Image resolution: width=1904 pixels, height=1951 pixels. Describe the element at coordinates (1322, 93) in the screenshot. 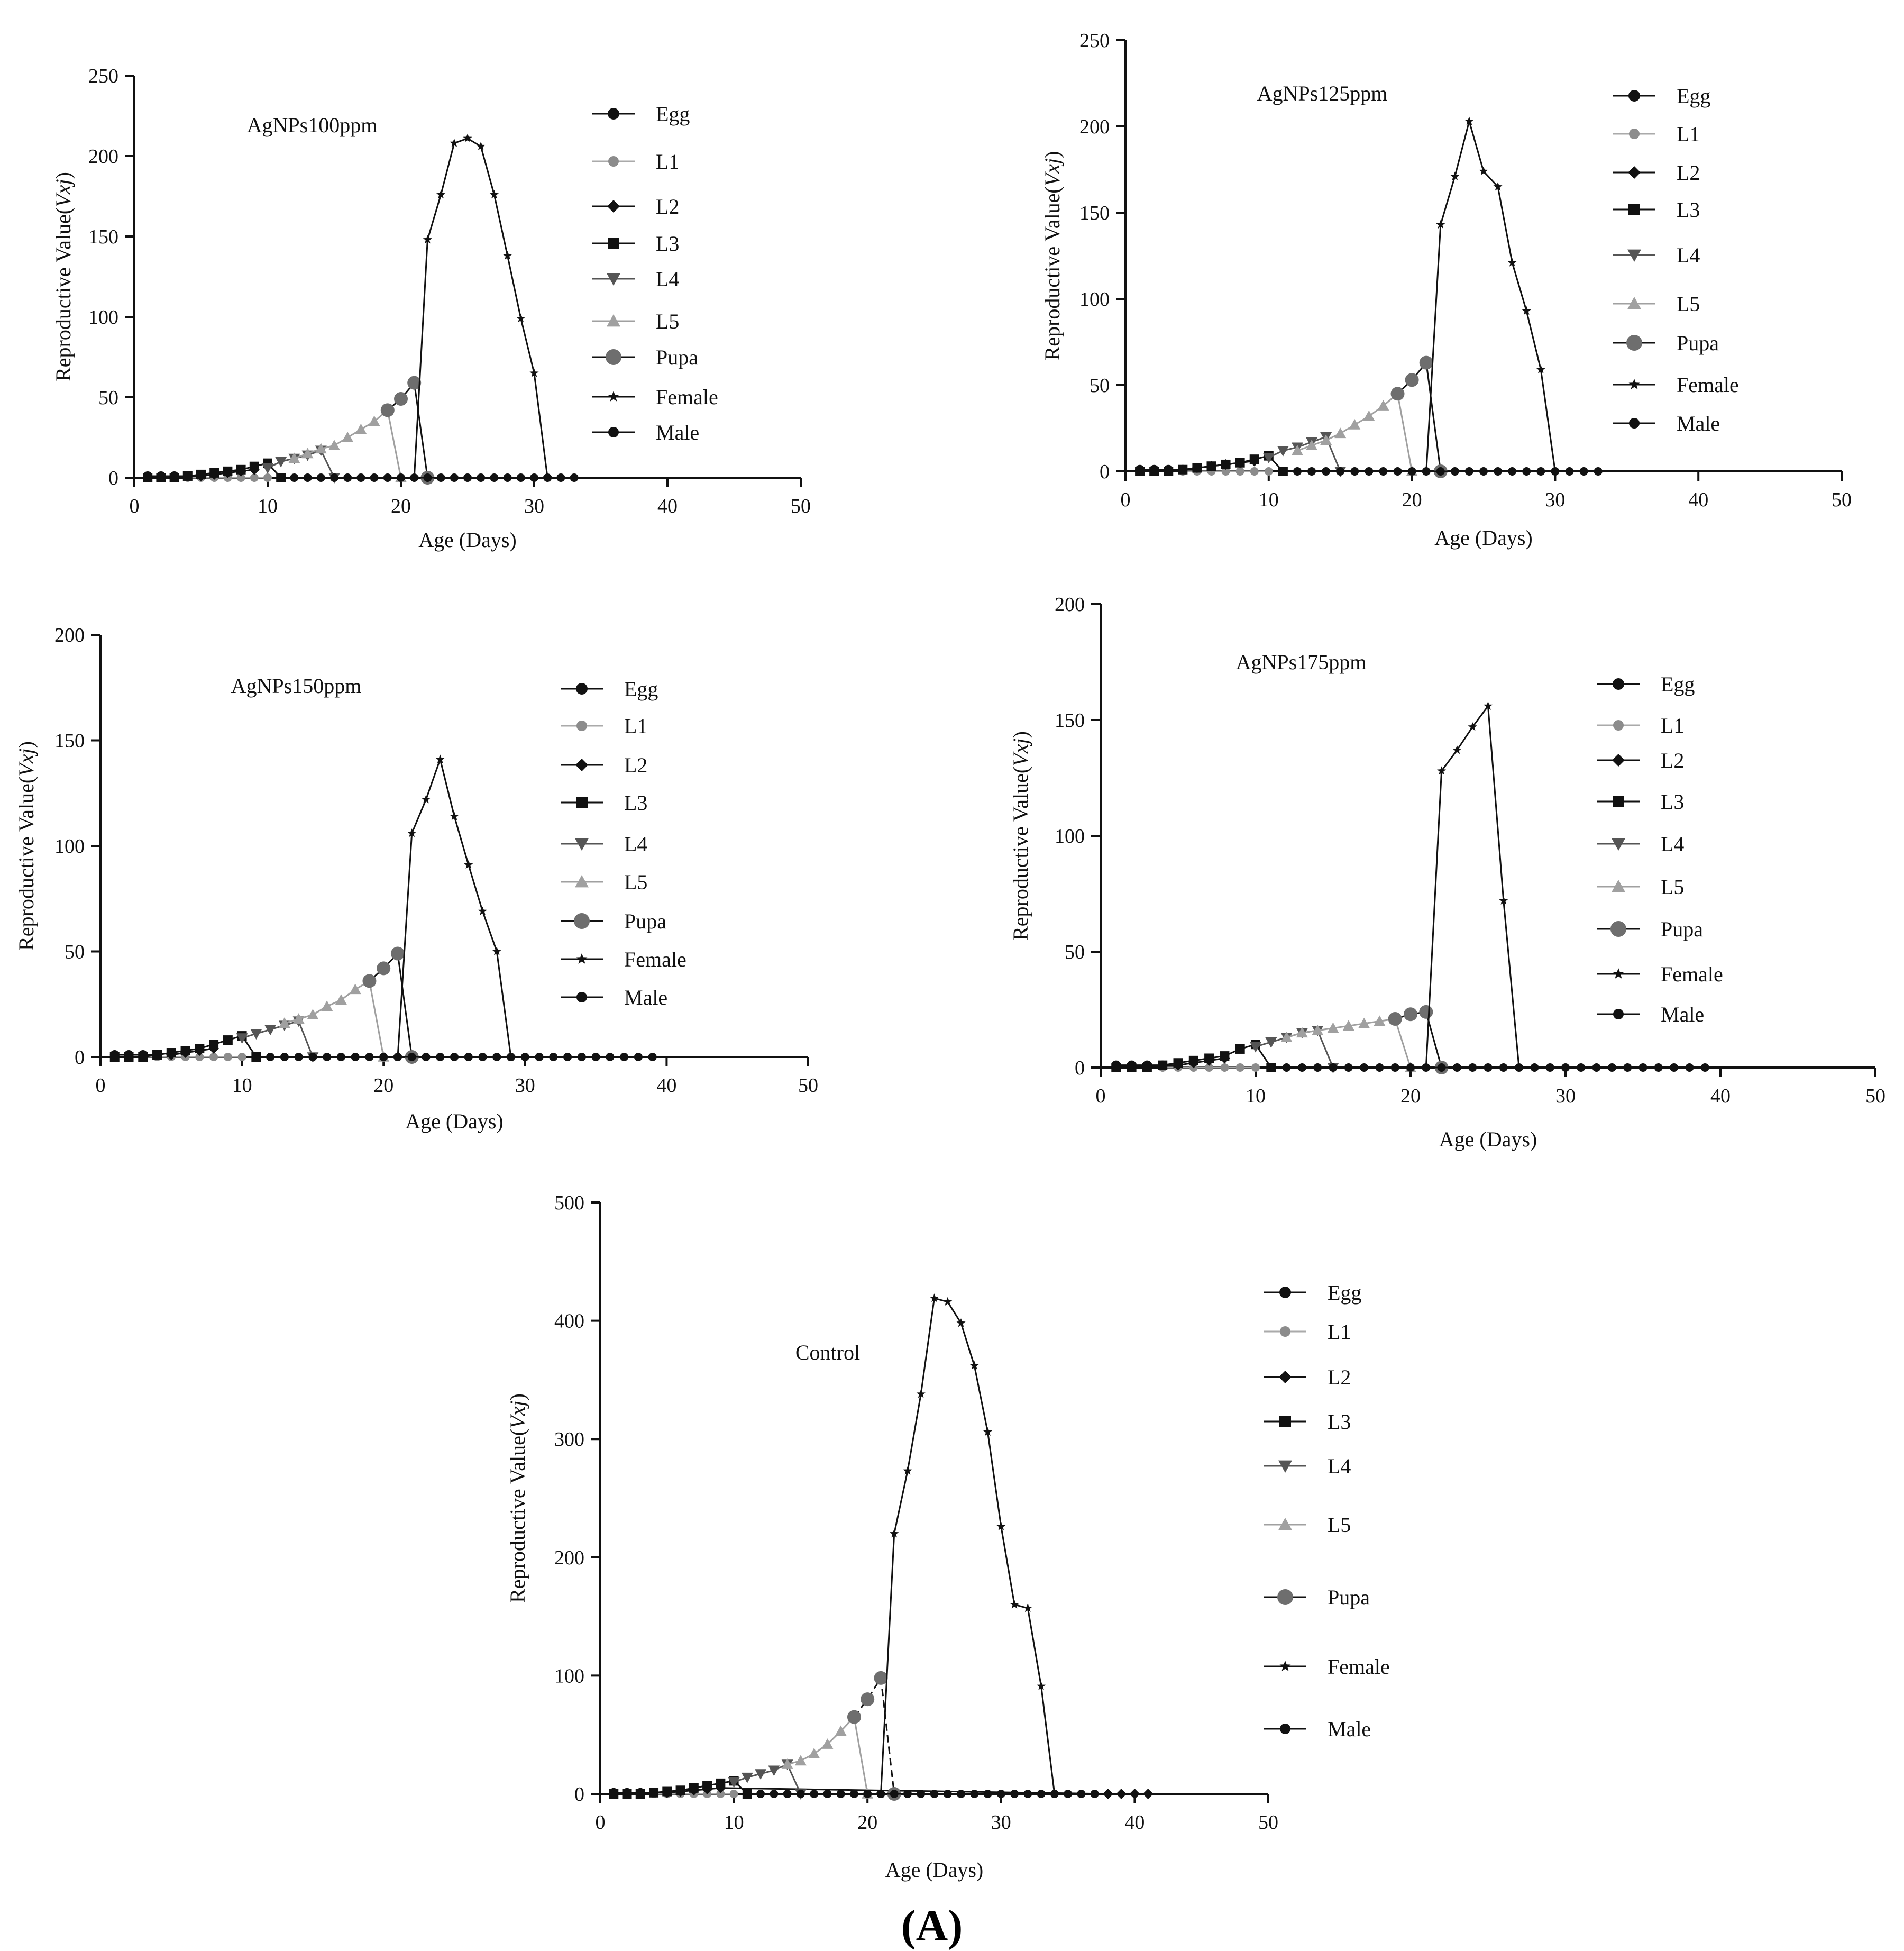

I see `chart-title: AgNPs125ppm` at that location.